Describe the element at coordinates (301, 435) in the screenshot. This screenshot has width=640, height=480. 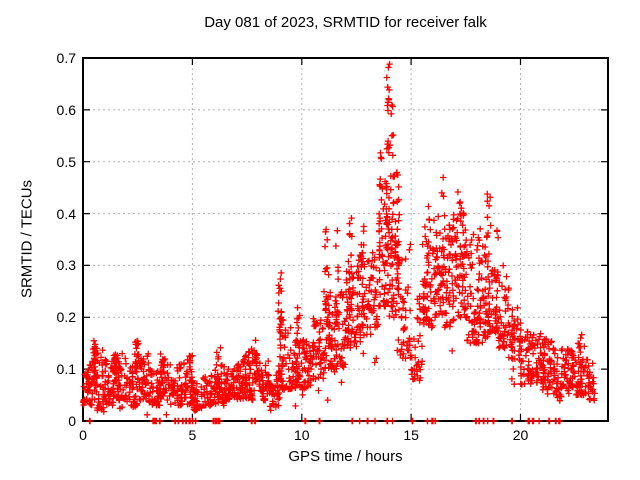
I see `x-tick-label: 10` at that location.